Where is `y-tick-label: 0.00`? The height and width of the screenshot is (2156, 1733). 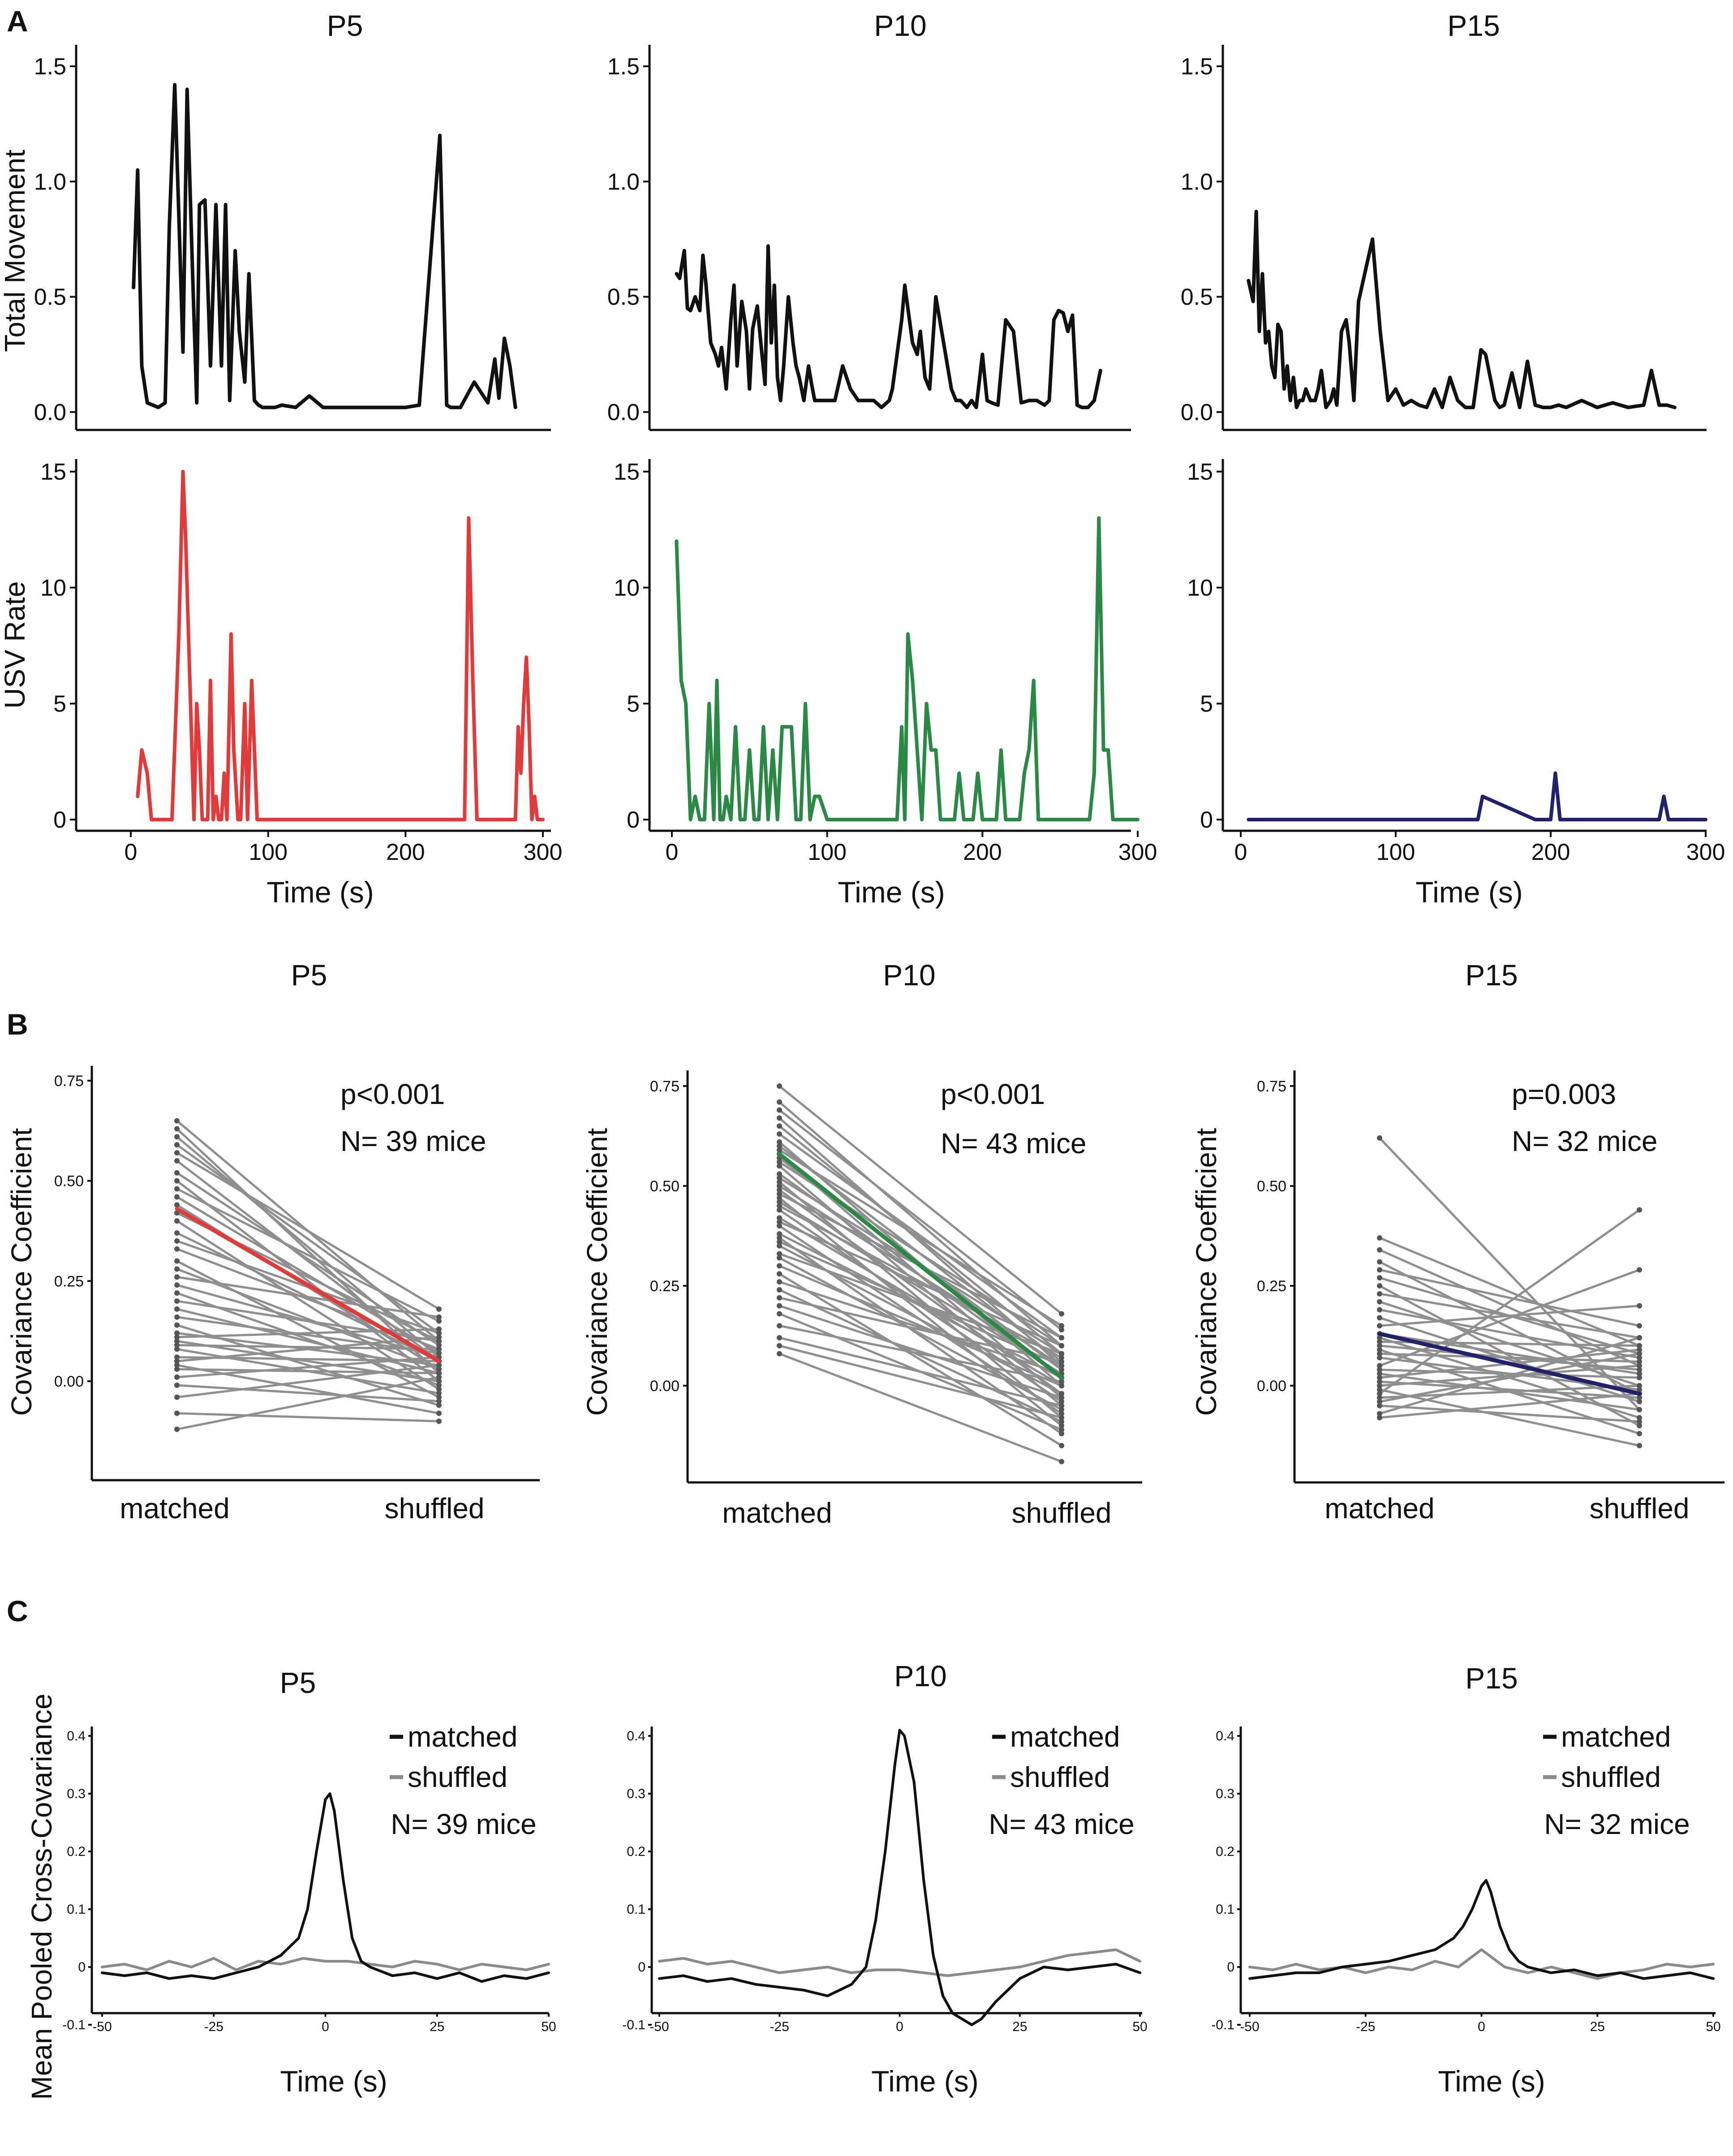
y-tick-label: 0.00 is located at coordinates (1271, 1386).